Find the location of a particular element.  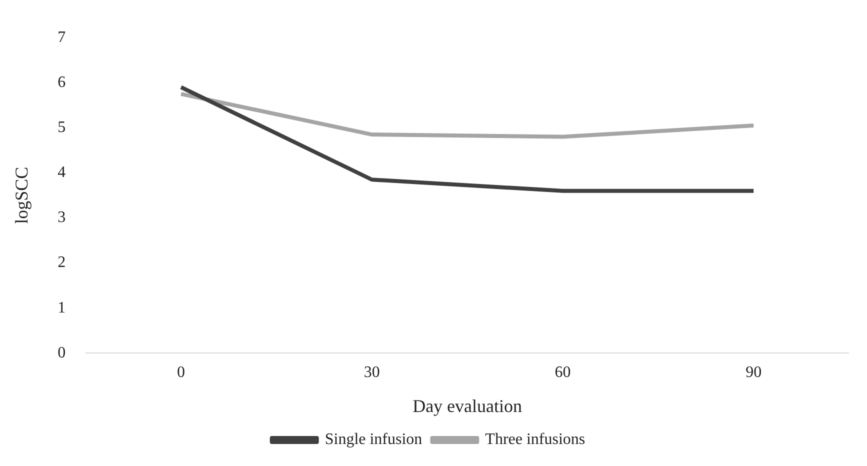

y-axis-title: logSCC is located at coordinates (22, 195).